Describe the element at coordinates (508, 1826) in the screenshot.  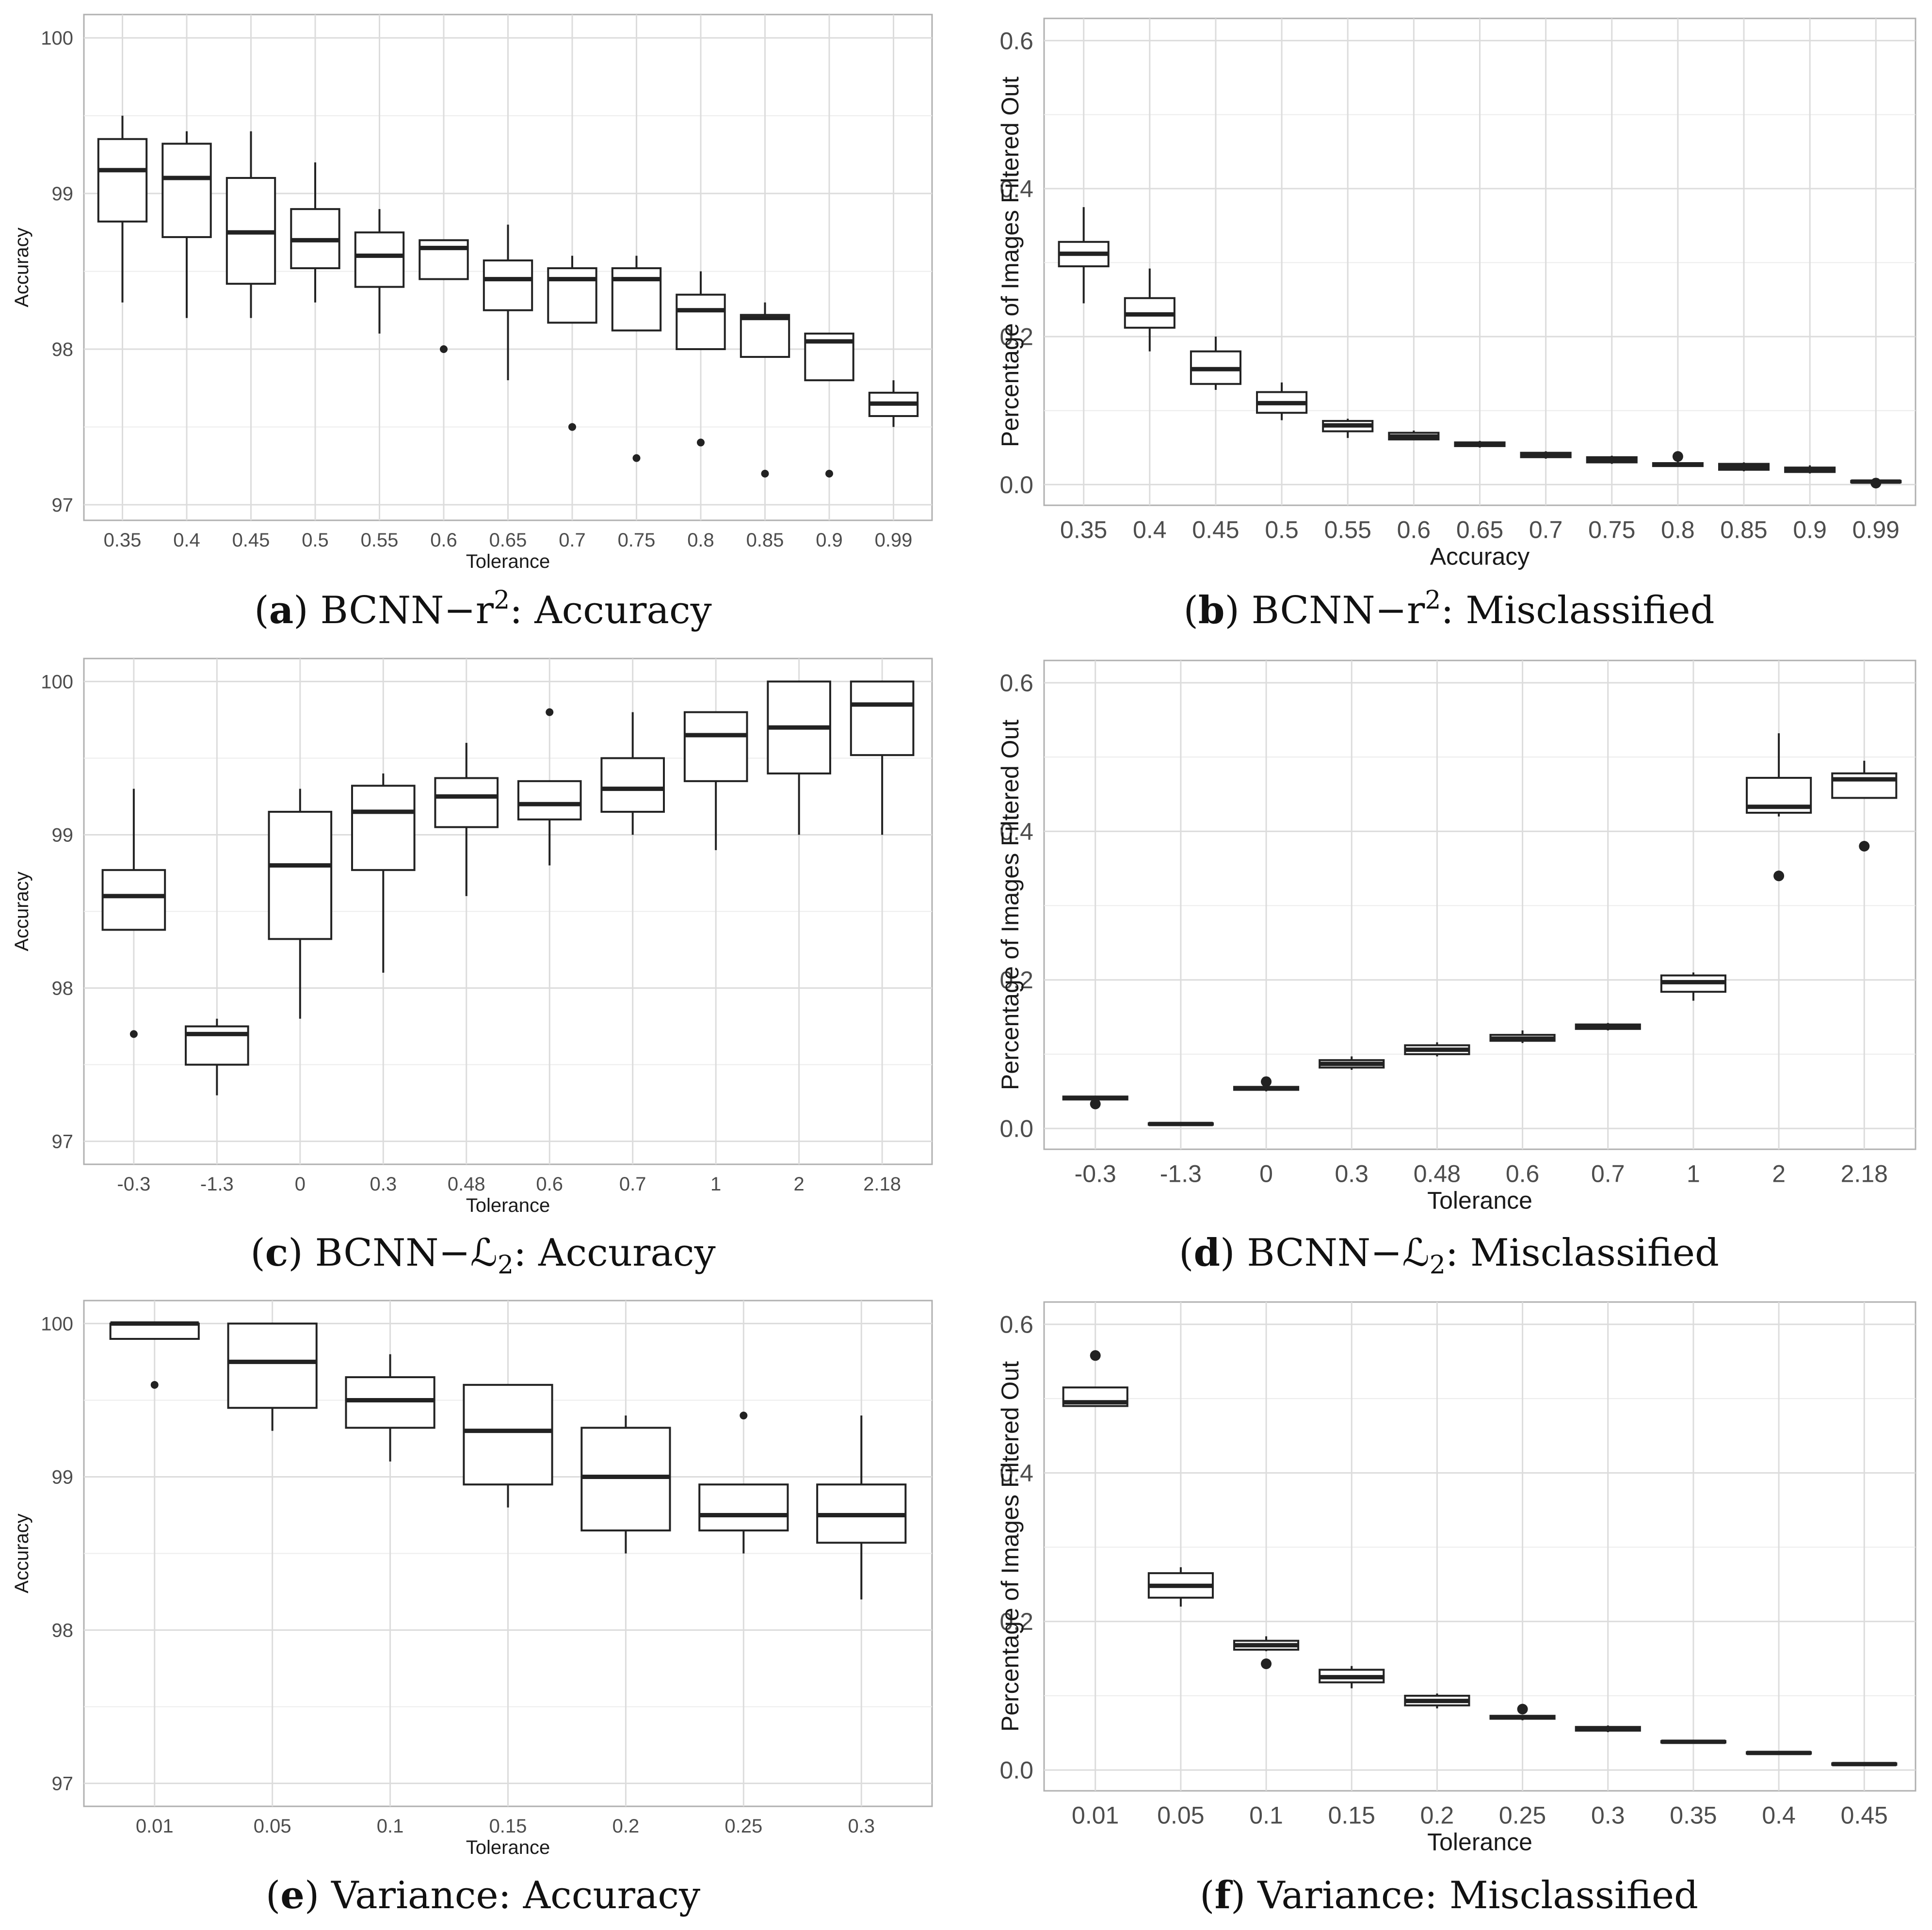
I see `x-tick-label: 0.15` at that location.